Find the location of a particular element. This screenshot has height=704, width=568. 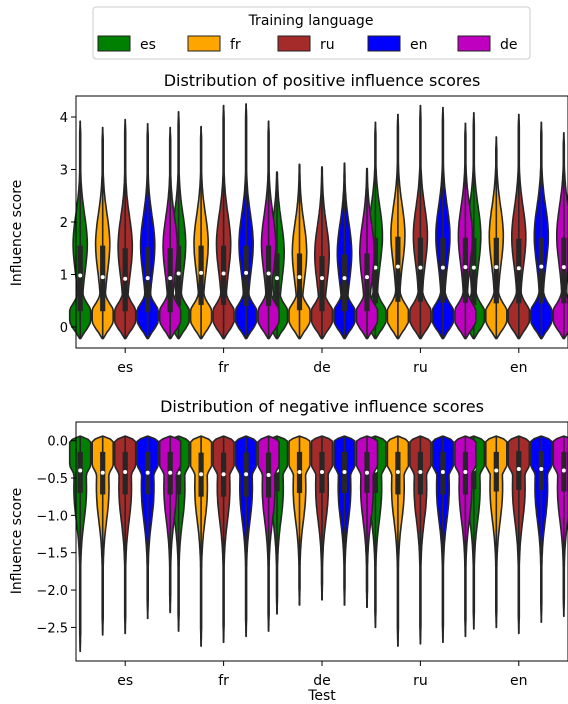

positive-y-axis: 0 1 2 3 4 is located at coordinates (68, 223).